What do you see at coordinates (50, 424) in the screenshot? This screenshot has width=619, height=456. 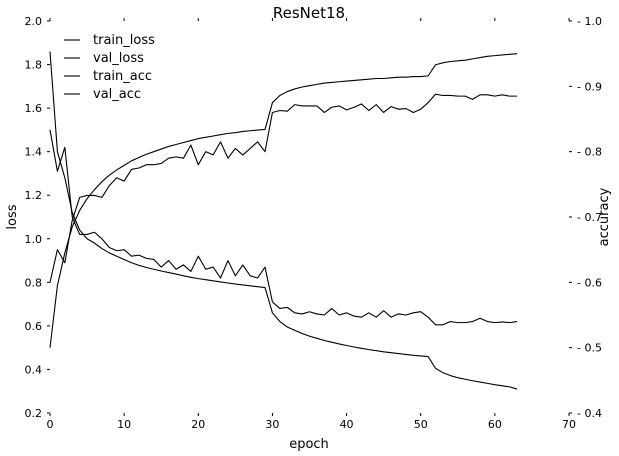 I see `x-tick-label: 0` at bounding box center [50, 424].